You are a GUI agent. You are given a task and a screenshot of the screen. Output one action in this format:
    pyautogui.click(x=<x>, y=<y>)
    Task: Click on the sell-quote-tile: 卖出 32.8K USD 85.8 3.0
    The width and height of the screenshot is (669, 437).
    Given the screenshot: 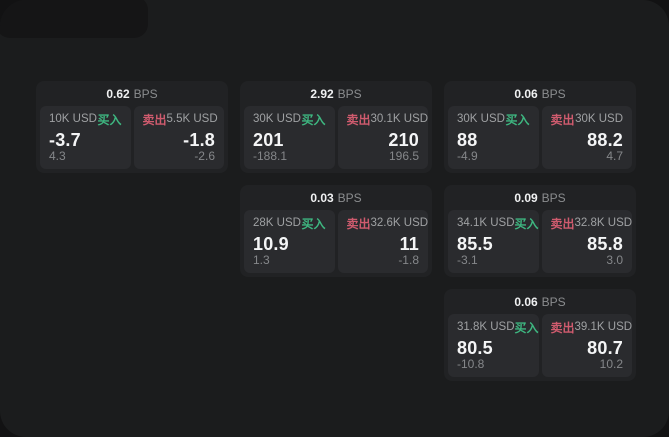 What is the action you would take?
    pyautogui.click(x=587, y=241)
    